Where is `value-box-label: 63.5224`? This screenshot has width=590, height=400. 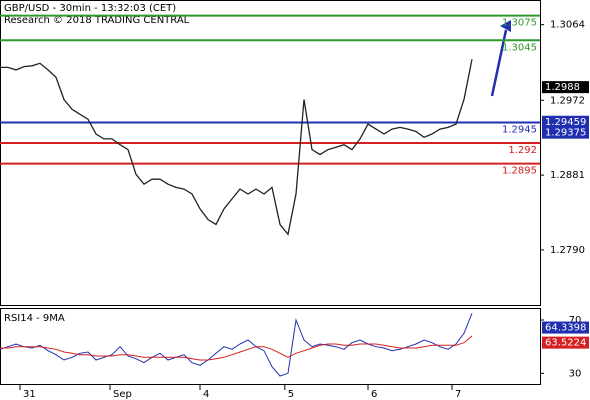
value-box-label: 63.5224 is located at coordinates (565, 343).